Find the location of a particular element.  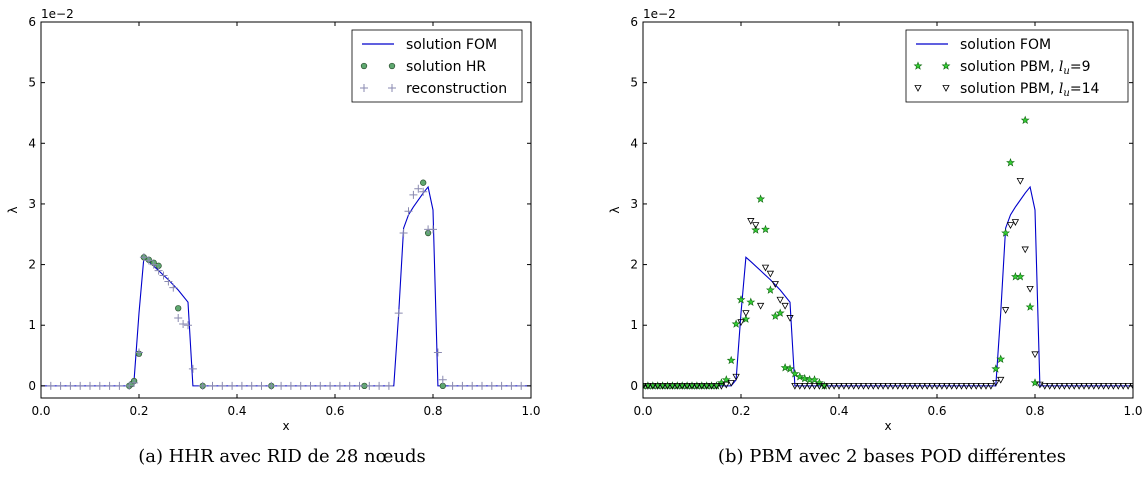

y-tick-label: 3 is located at coordinates (32, 204).